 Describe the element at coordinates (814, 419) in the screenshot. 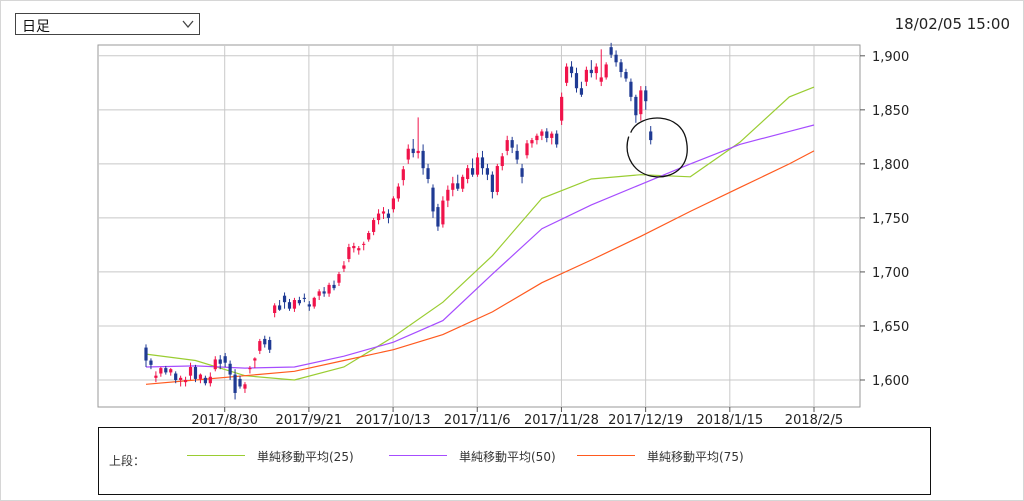

I see `x-tick-label: 2018/2/5` at that location.